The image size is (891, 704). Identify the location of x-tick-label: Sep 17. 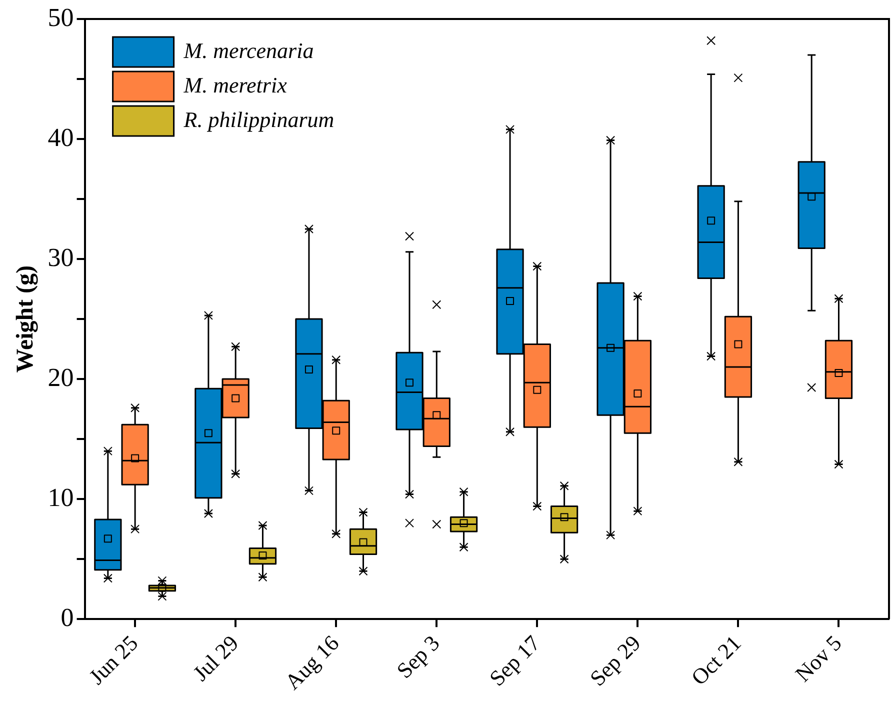
(514, 660).